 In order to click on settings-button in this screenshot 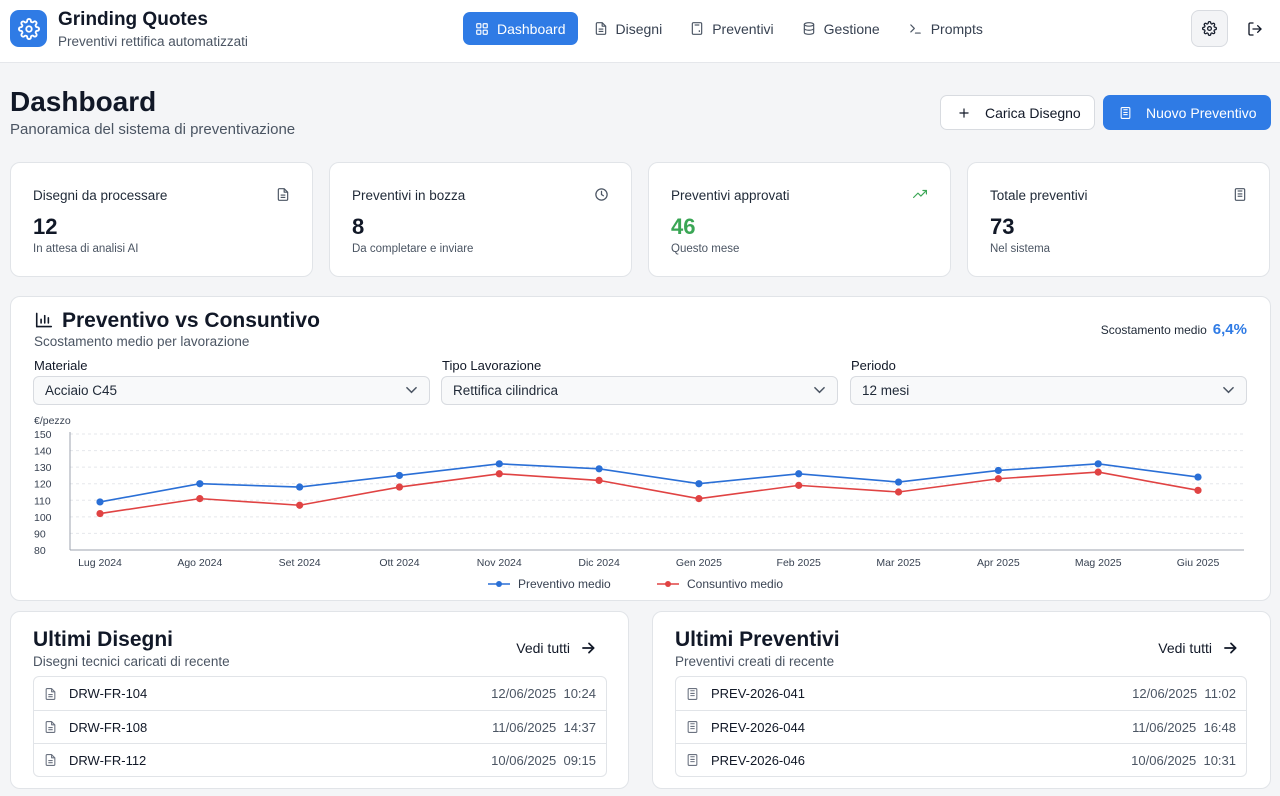, I will do `click(1209, 28)`.